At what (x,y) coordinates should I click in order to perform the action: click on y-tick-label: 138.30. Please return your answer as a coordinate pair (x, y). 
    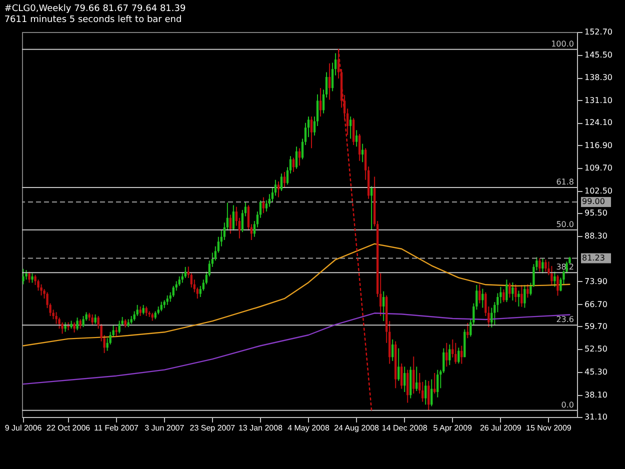
    Looking at the image, I should click on (598, 77).